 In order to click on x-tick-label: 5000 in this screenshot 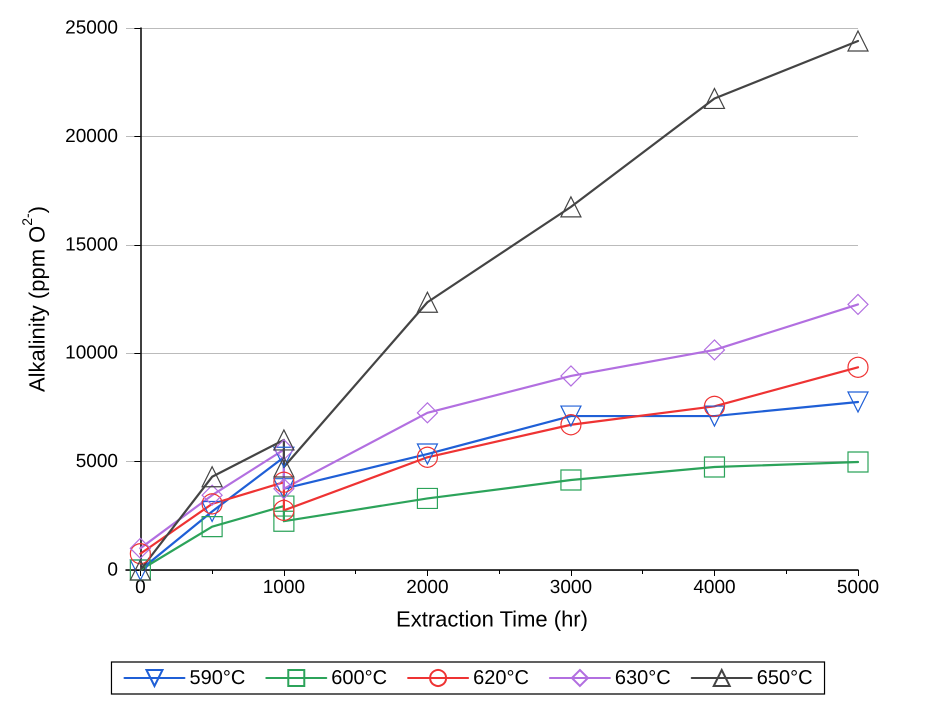, I will do `click(858, 587)`.